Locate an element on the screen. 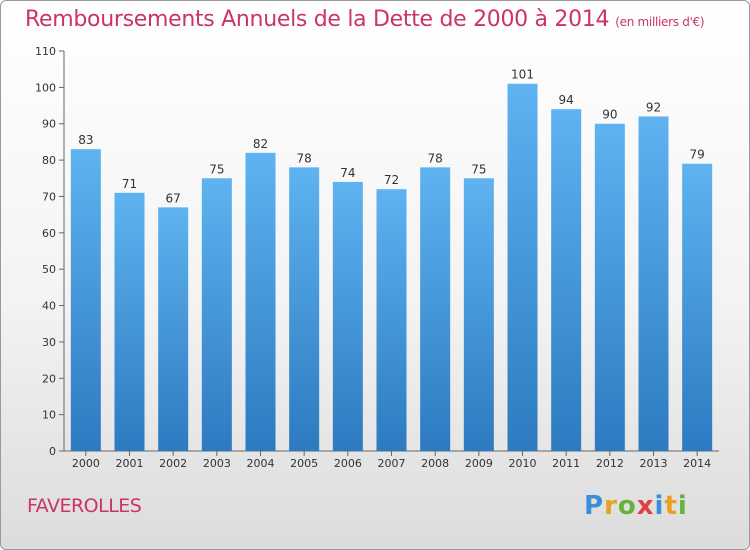  bar-value-label: 67 is located at coordinates (173, 198).